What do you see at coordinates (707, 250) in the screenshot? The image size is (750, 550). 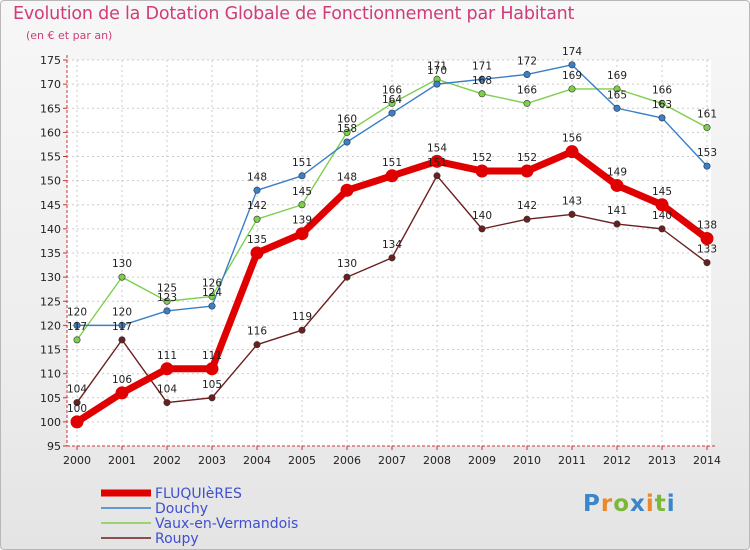 I see `data-label: 133` at bounding box center [707, 250].